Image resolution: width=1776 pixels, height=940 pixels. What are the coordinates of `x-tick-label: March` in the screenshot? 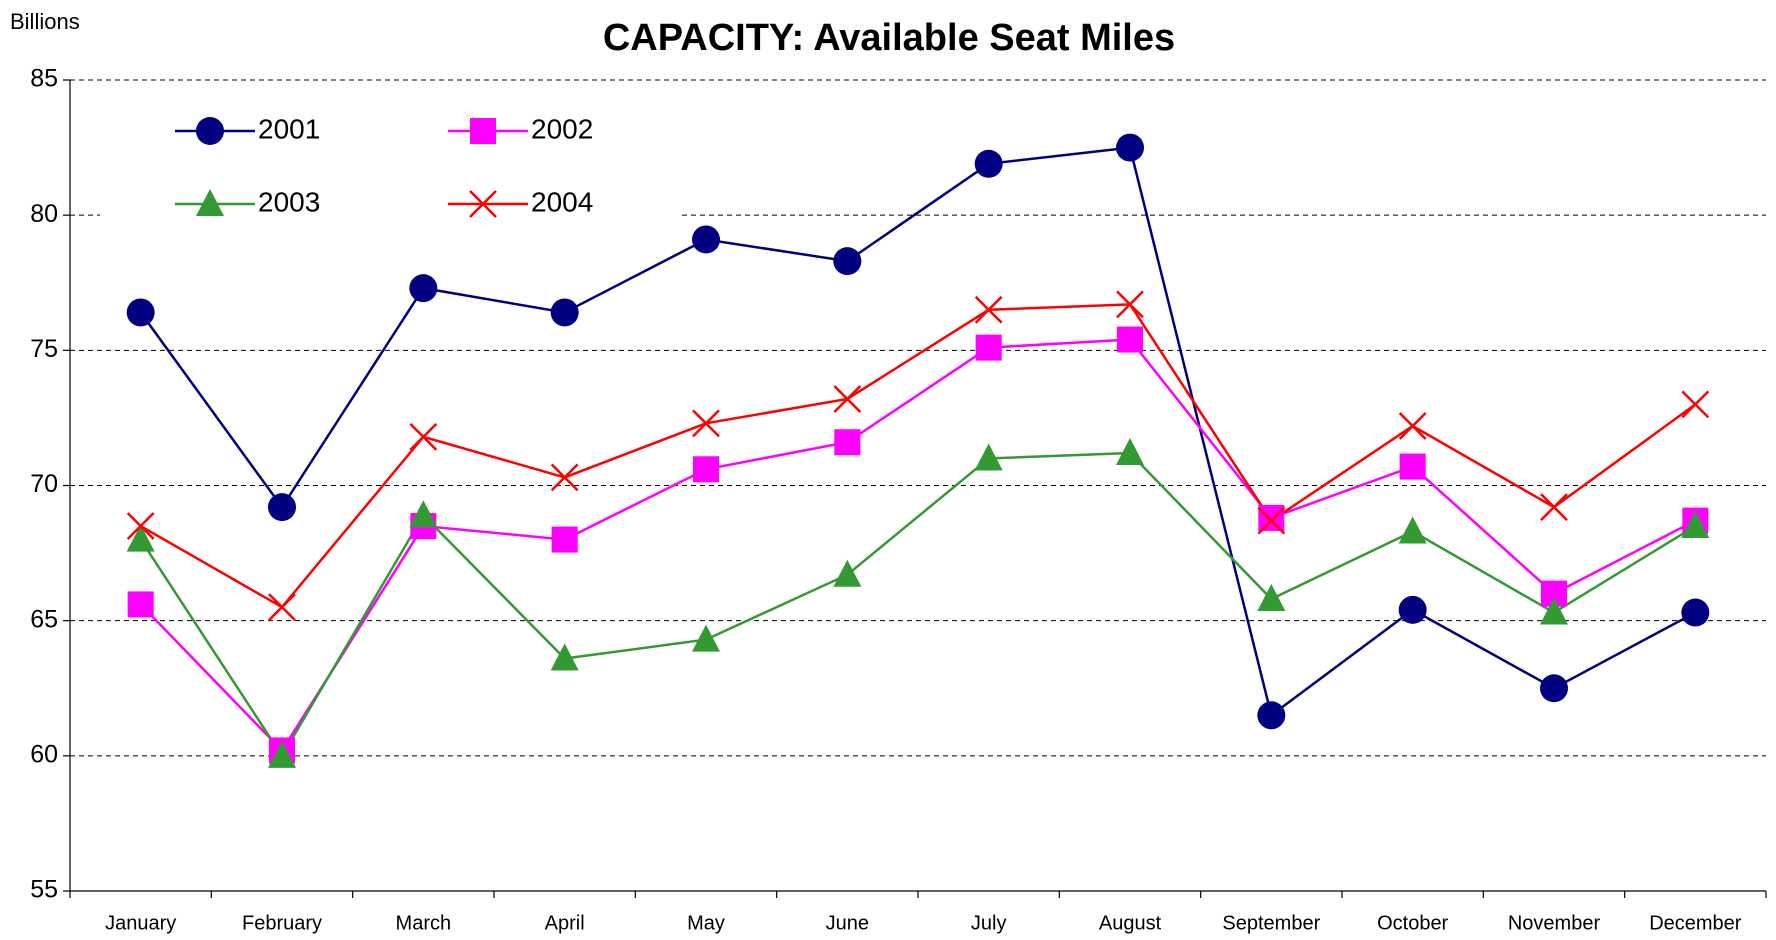 It's located at (424, 923).